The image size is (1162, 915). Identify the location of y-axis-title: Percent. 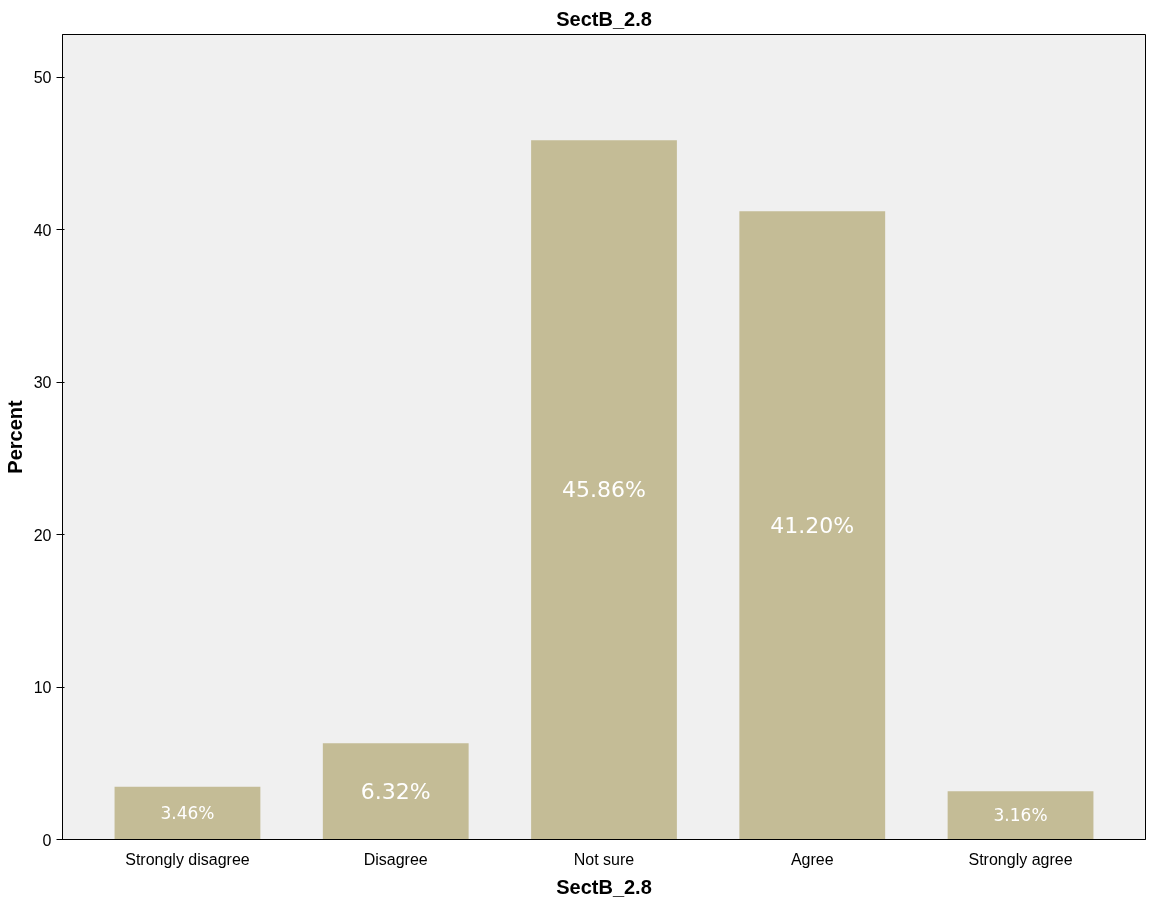
(14, 436).